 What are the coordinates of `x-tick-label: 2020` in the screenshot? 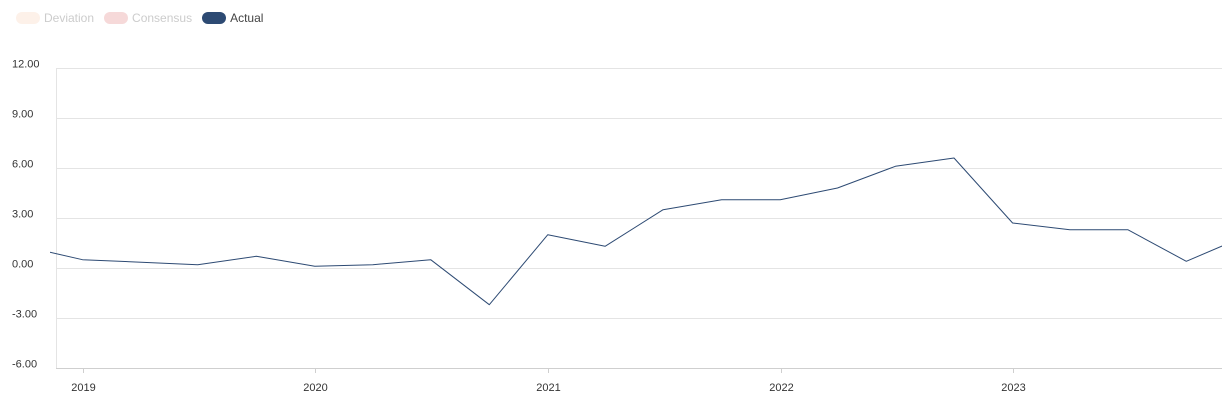 It's located at (315, 388).